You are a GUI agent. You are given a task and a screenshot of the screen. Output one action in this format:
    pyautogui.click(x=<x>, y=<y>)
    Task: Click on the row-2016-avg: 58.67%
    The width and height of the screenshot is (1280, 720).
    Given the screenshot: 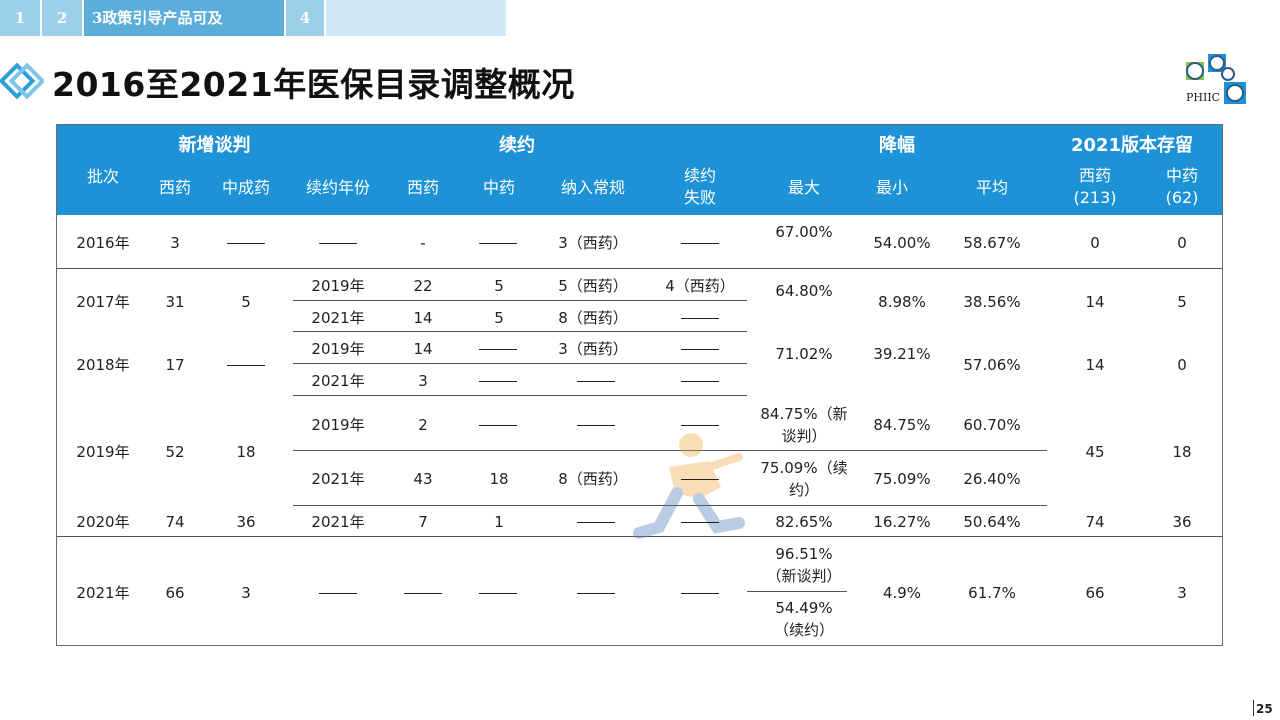 What is the action you would take?
    pyautogui.click(x=992, y=243)
    